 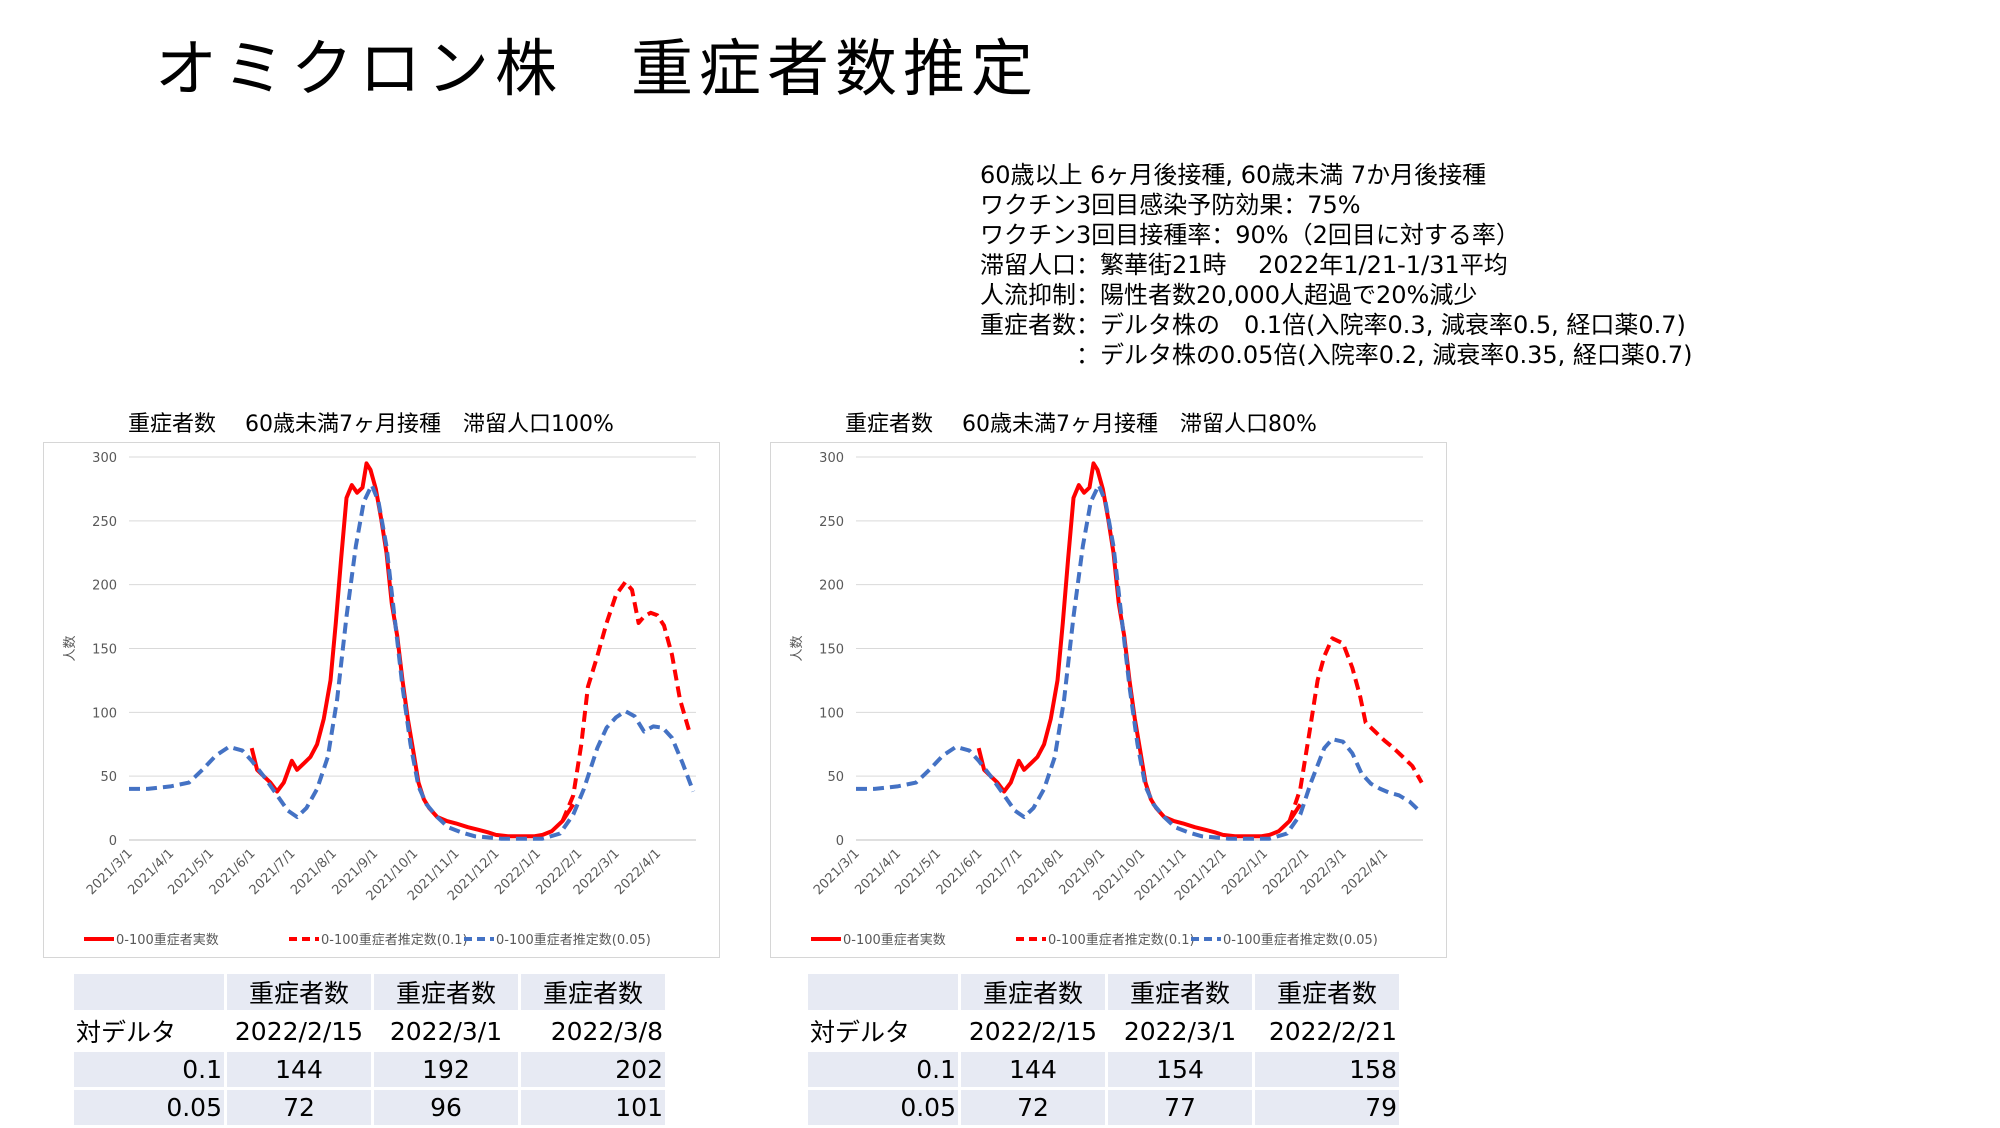 What do you see at coordinates (606, 1031) in the screenshot?
I see `table-cell: 2022/3/8` at bounding box center [606, 1031].